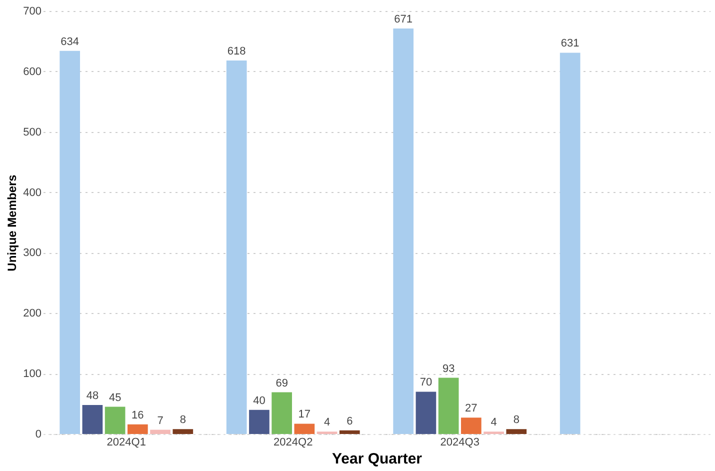  What do you see at coordinates (115, 398) in the screenshot?
I see `data-label: 45` at bounding box center [115, 398].